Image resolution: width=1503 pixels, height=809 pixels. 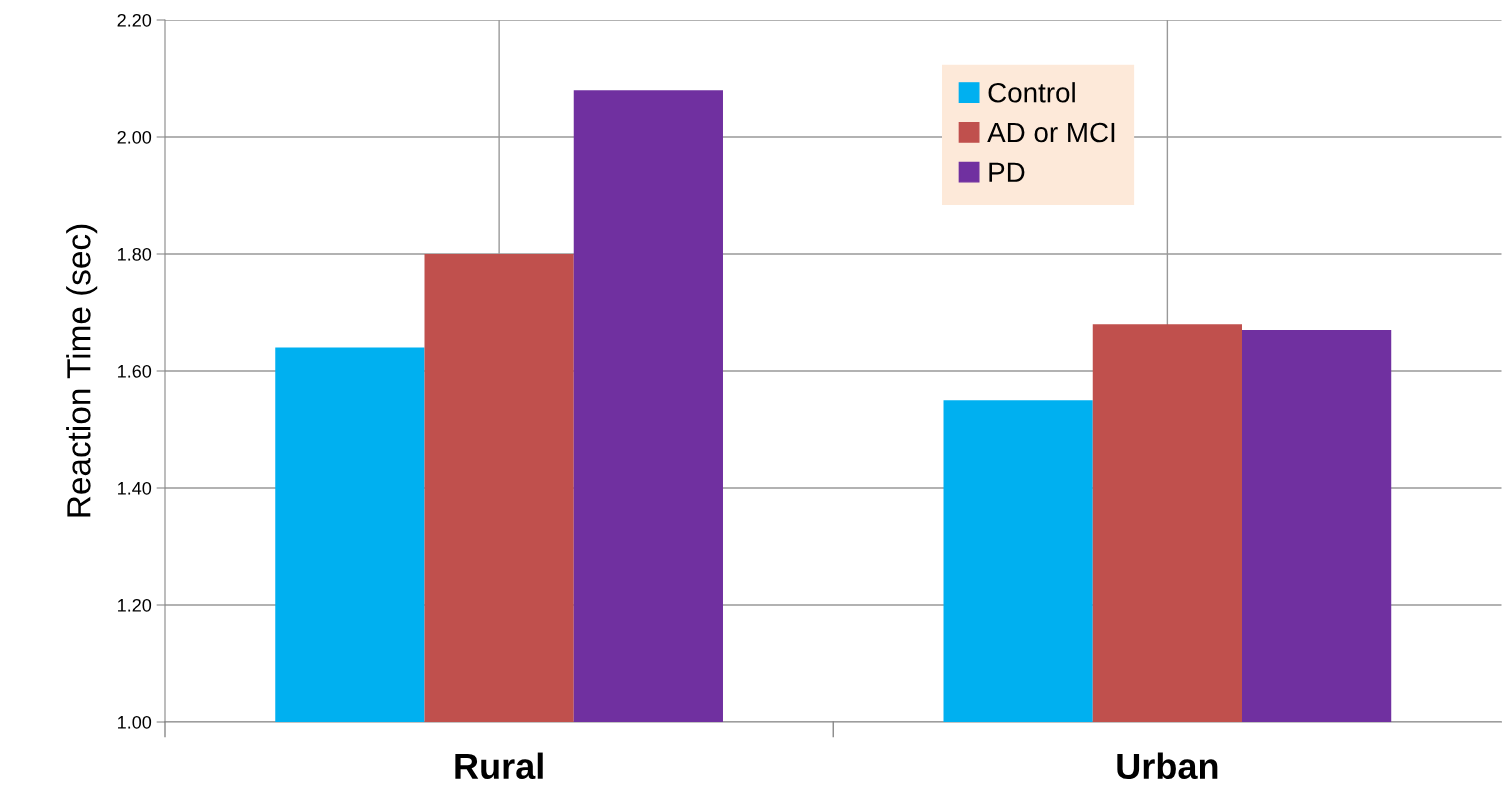 What do you see at coordinates (134, 20) in the screenshot?
I see `y-tick-label: 2.20` at bounding box center [134, 20].